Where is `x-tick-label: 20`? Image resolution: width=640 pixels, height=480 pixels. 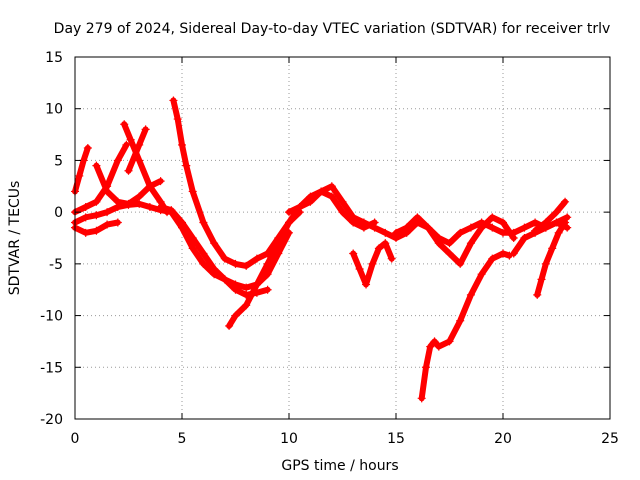
x-tick-label: 20 is located at coordinates (503, 439).